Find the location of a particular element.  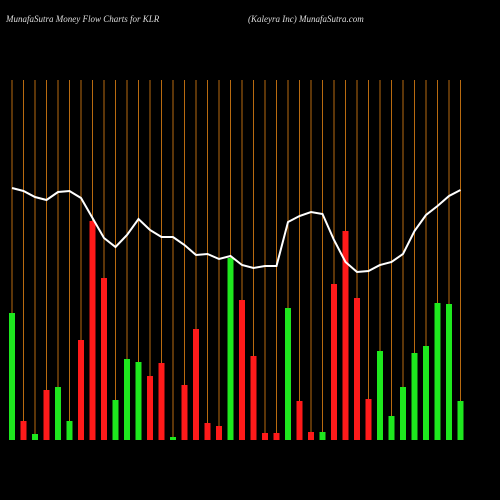

chart-title: MunafaSutra Money Flow Charts for KLR is located at coordinates (82, 19).